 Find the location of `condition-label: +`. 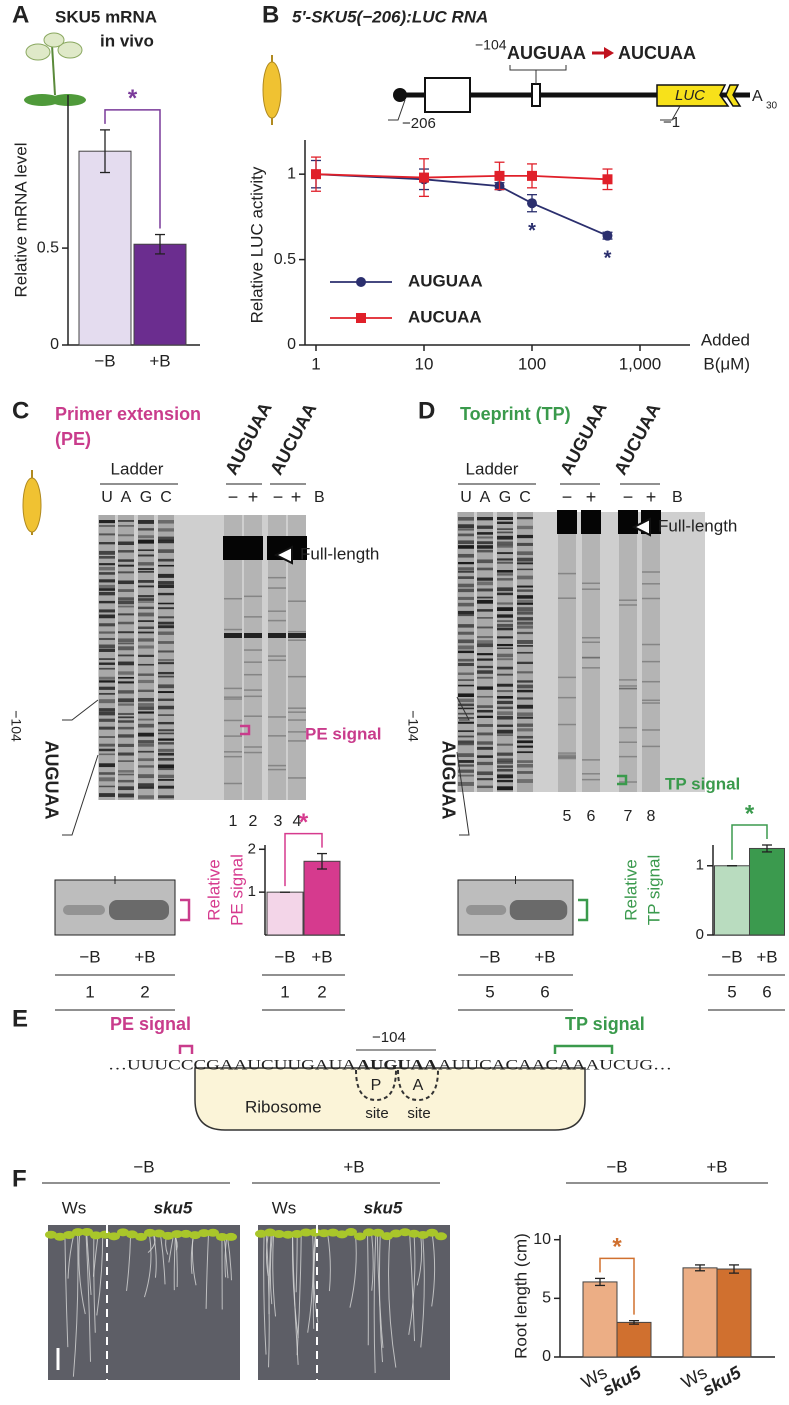

condition-label: + is located at coordinates (591, 497).